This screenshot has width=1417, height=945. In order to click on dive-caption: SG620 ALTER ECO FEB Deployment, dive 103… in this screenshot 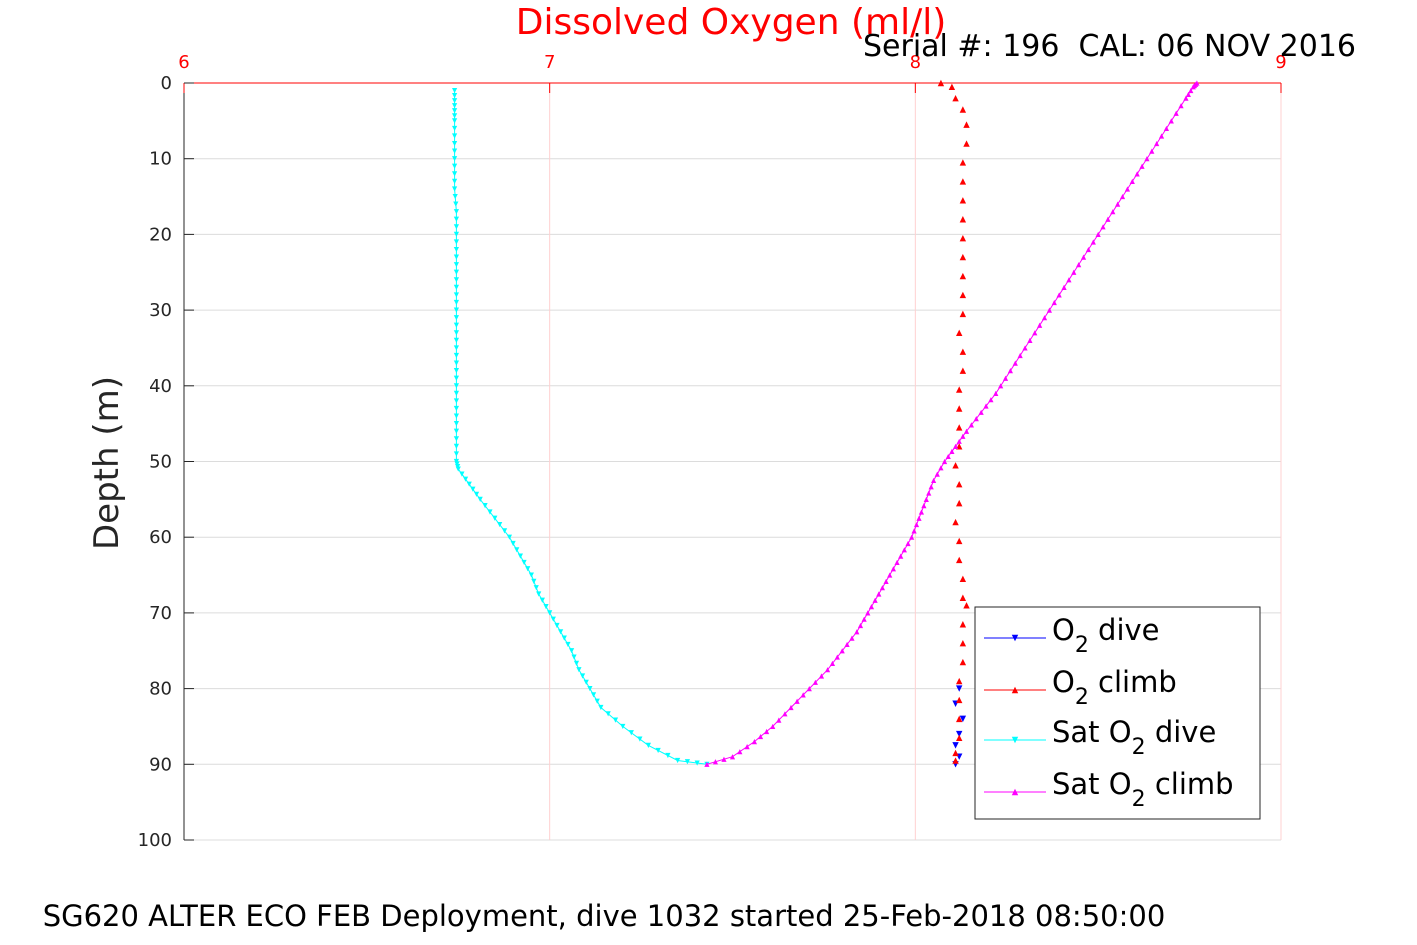, I will do `click(604, 916)`.